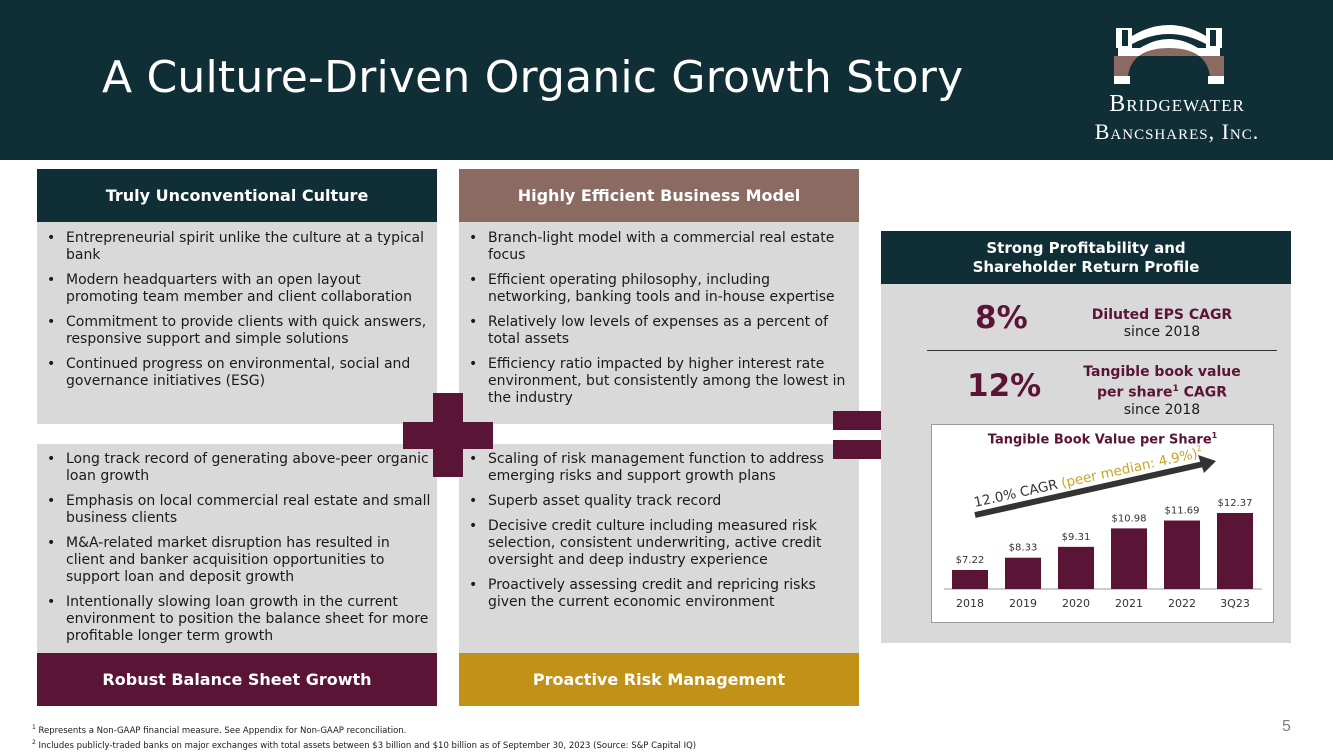  What do you see at coordinates (1129, 603) in the screenshot?
I see `chart-category-label: 2021` at bounding box center [1129, 603].